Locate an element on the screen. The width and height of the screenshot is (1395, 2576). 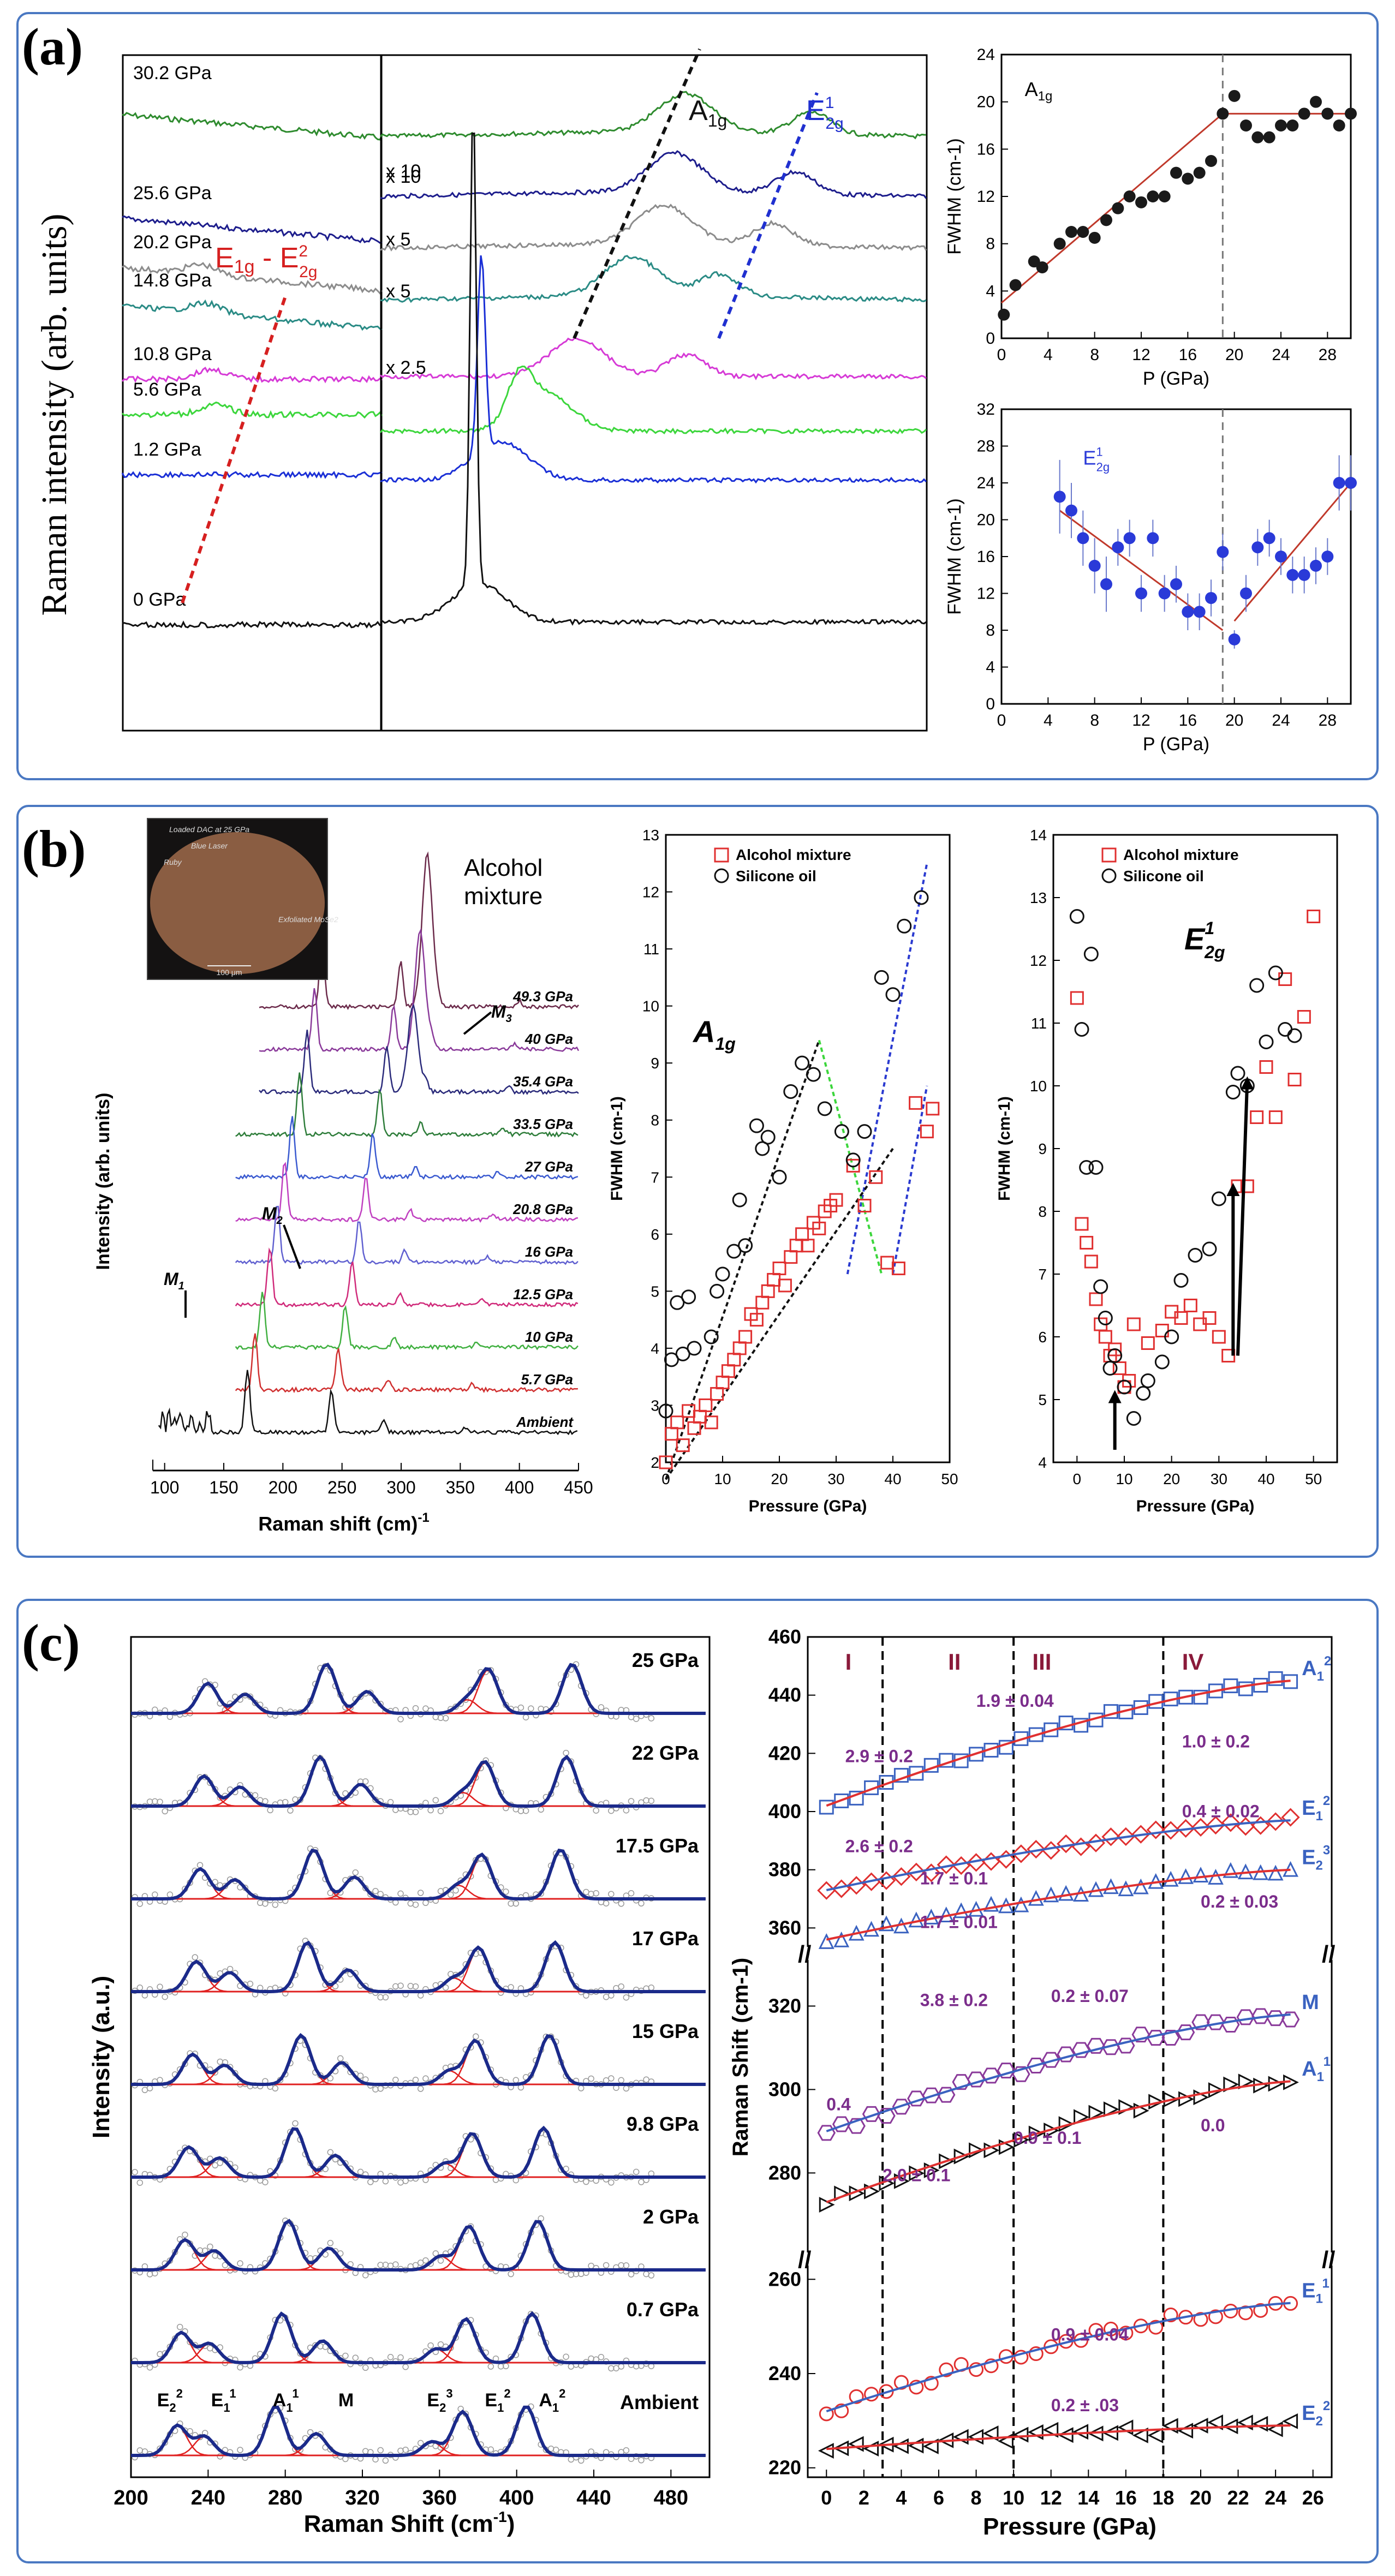
c-shift-xtick-label-0: 0 is located at coordinates (827, 2498).